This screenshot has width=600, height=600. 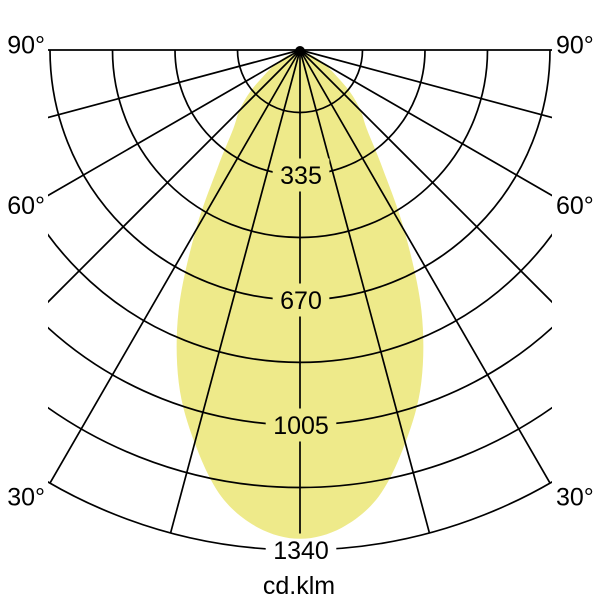 I want to click on angle-tick-label-right-60: 60°, so click(x=575, y=206).